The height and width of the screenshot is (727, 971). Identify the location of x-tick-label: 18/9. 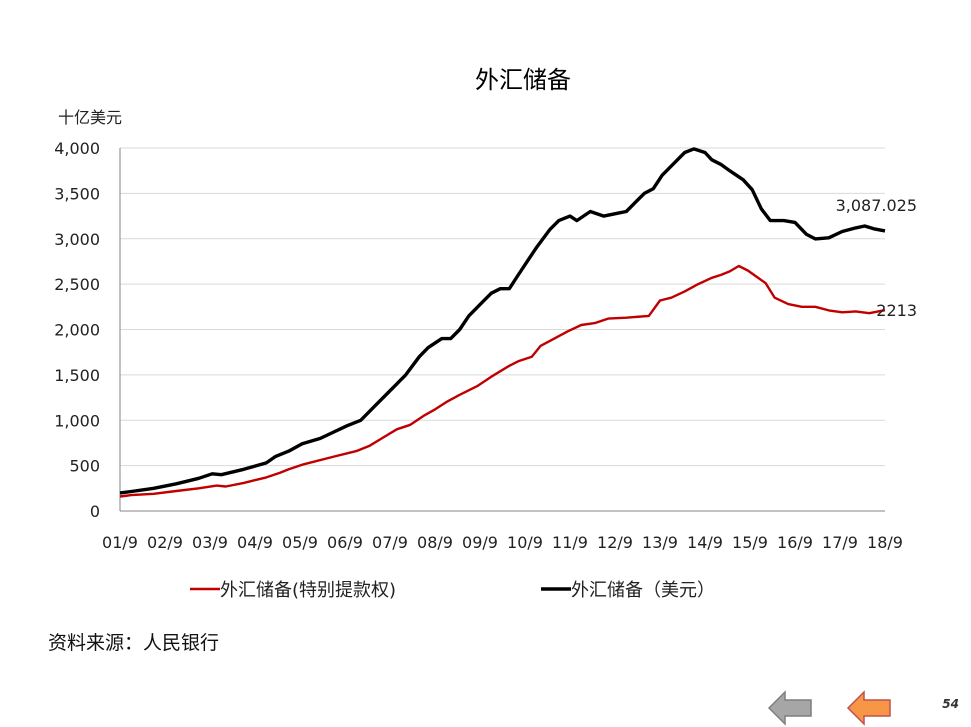
(885, 542).